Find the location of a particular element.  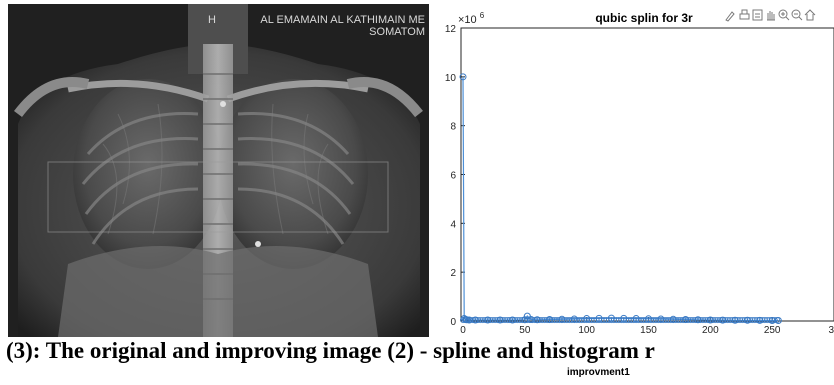

y-tick-label: 0 is located at coordinates (453, 322).